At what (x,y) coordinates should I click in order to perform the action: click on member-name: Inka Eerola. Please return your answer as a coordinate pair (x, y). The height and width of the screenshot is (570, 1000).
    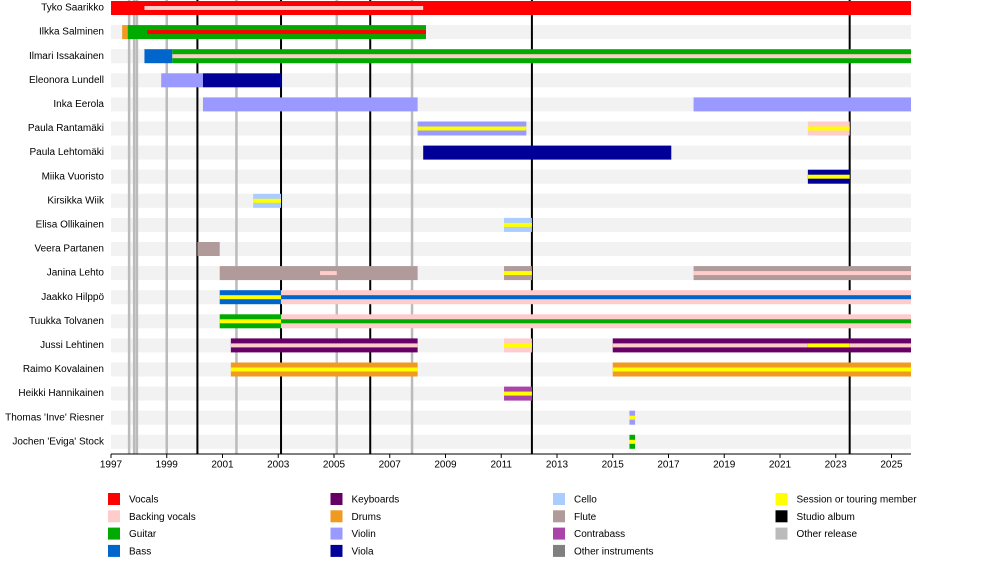
    Looking at the image, I should click on (78, 104).